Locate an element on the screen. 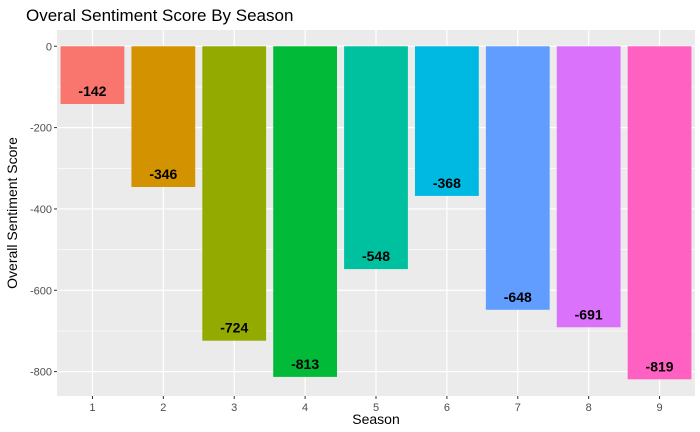 The height and width of the screenshot is (432, 700). data-label-season-8: -691 is located at coordinates (589, 314).